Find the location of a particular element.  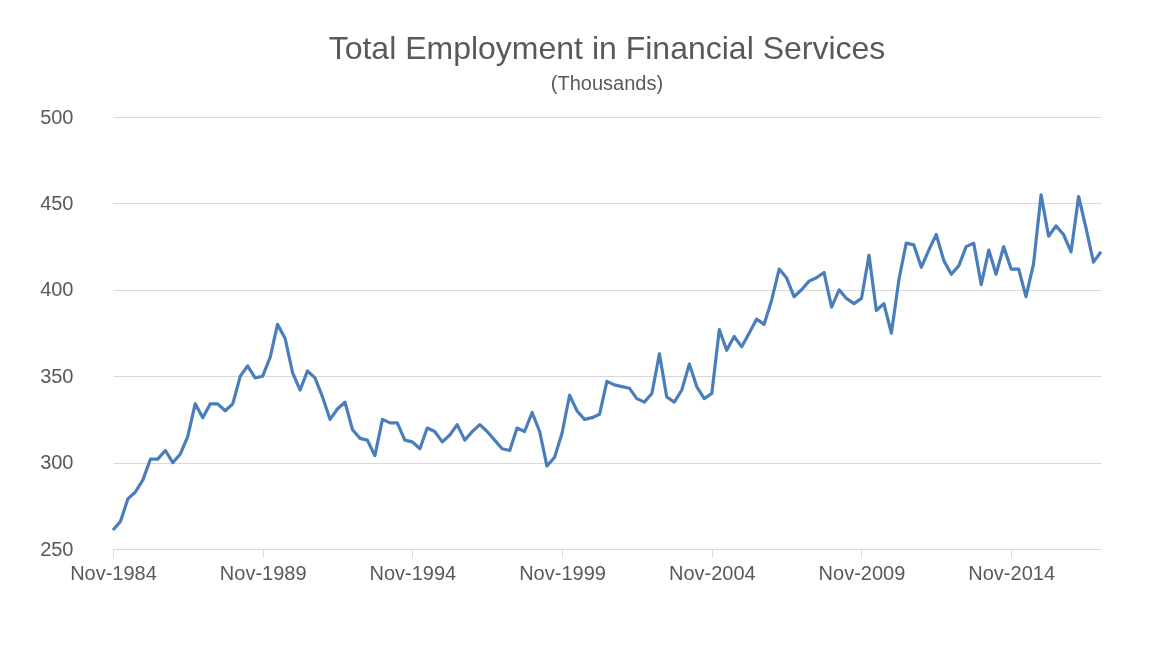

y-tick-label: 300 is located at coordinates (57, 462).